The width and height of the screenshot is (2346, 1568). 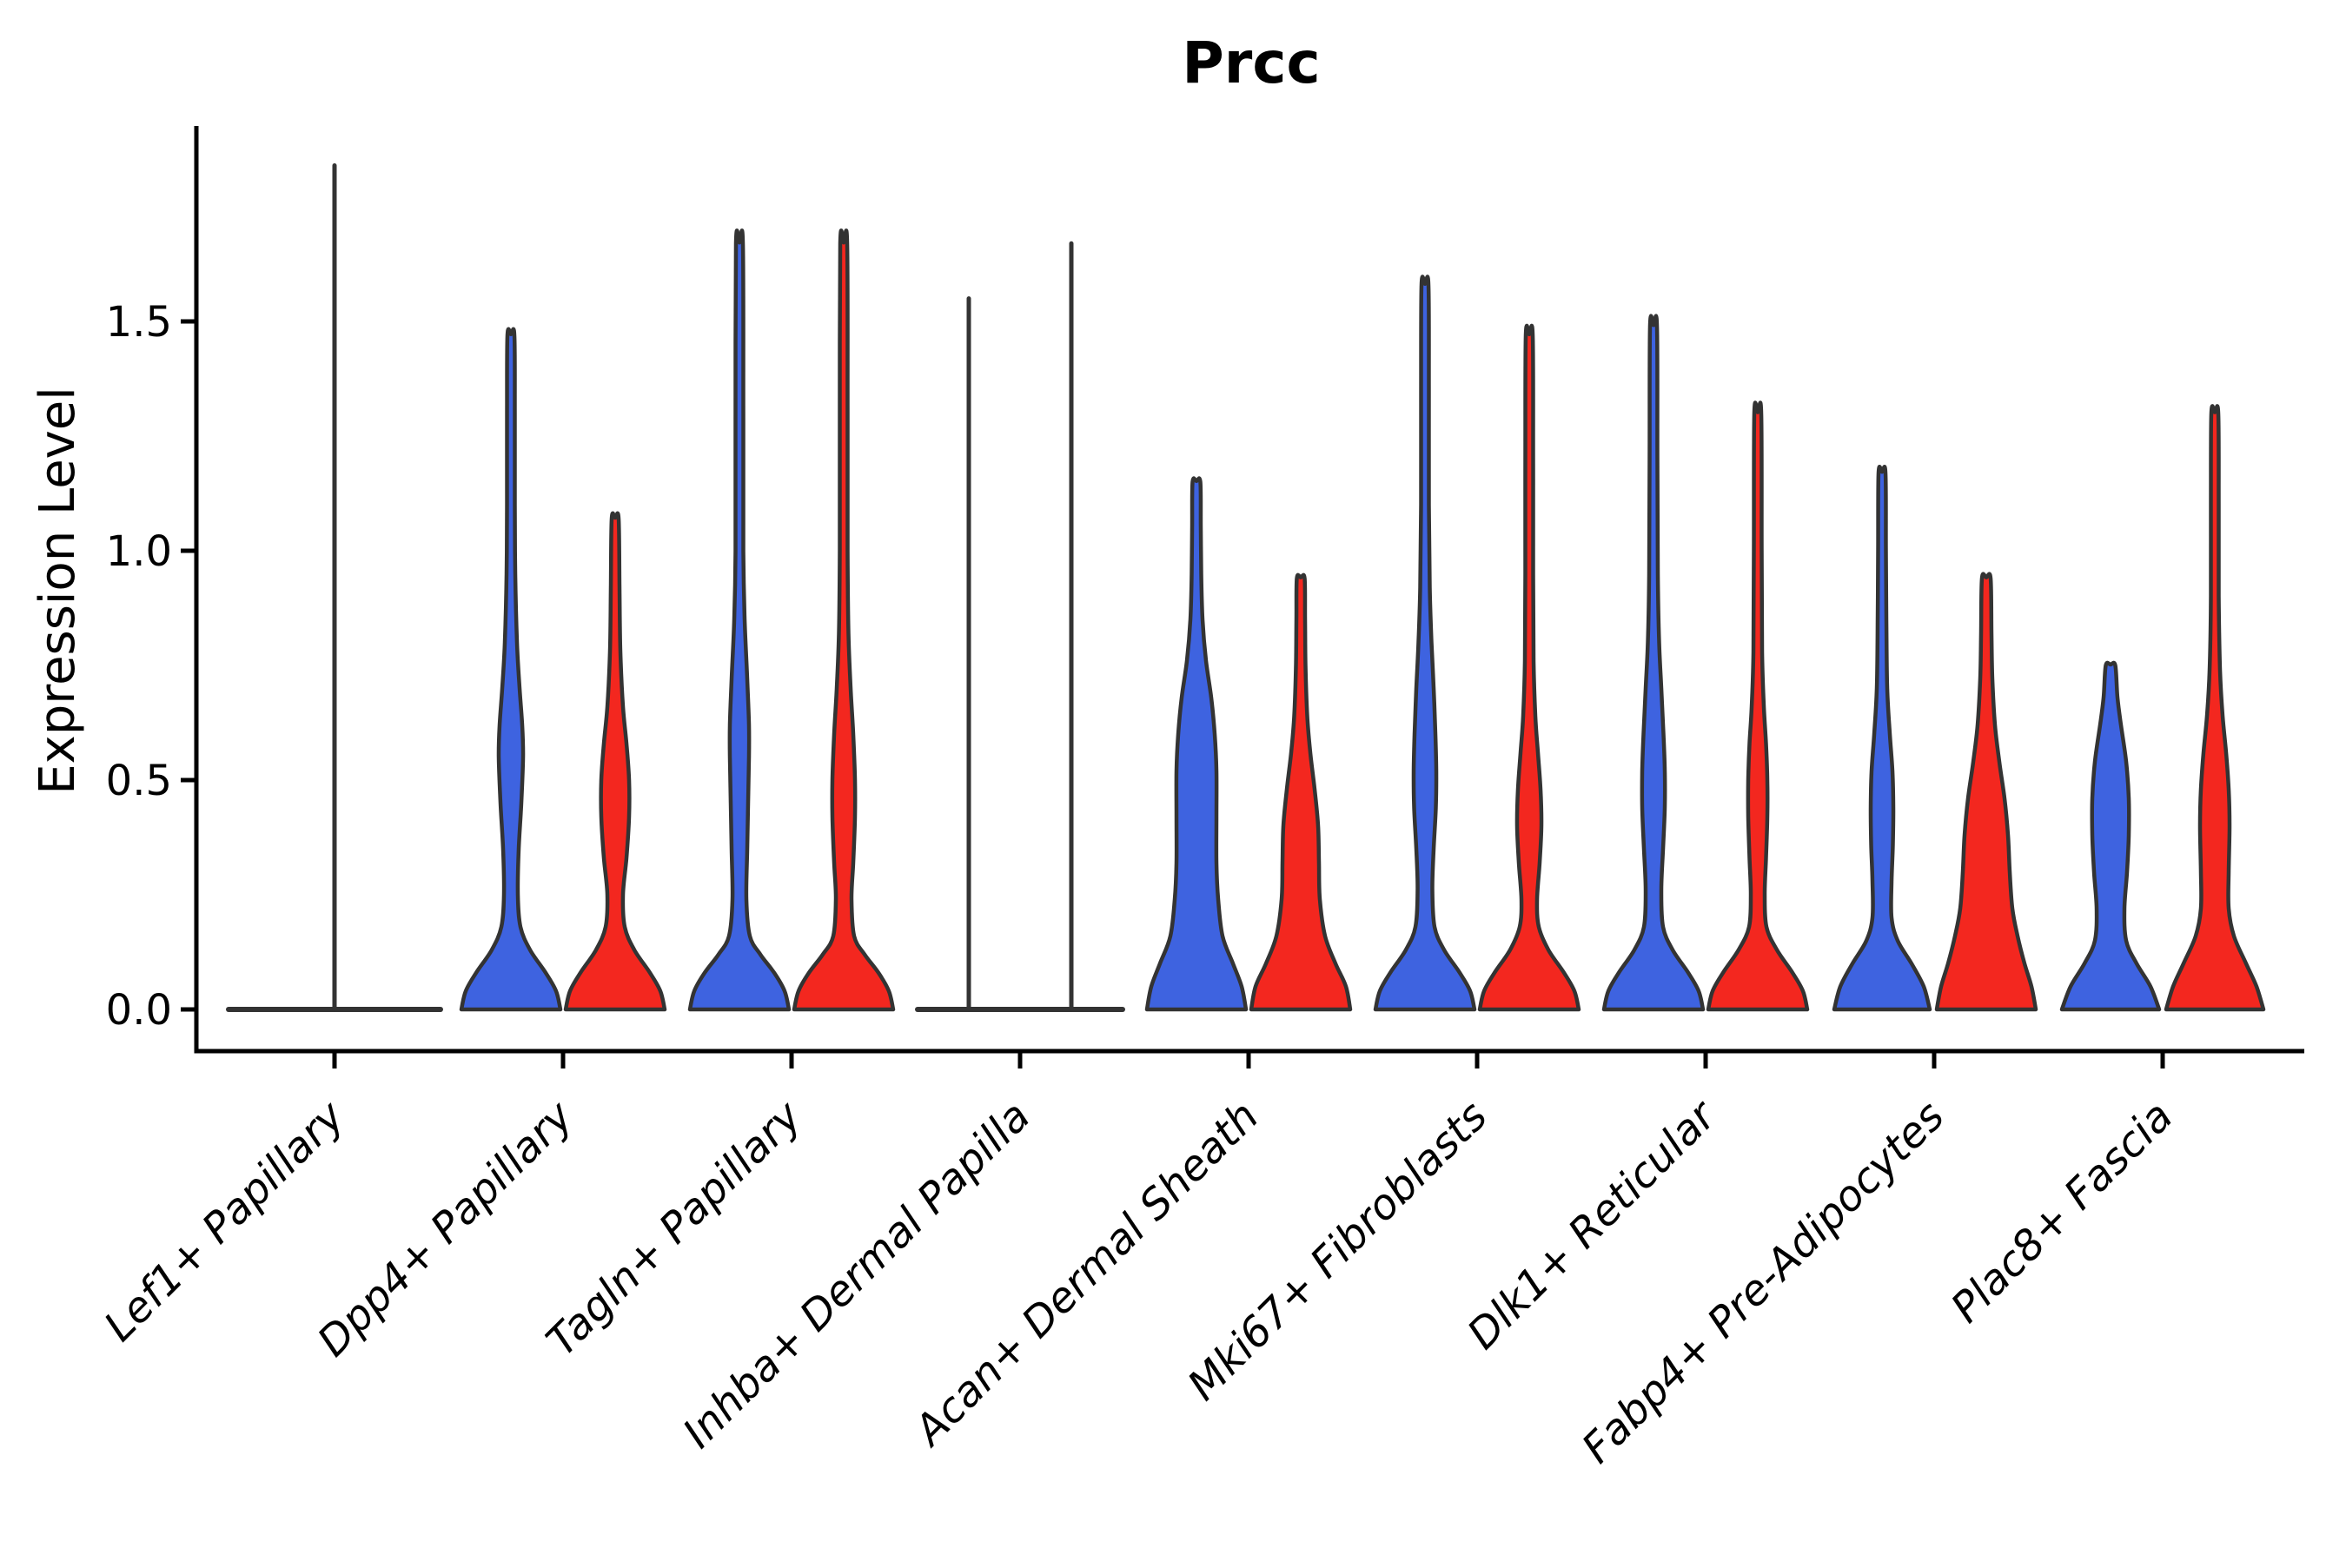 What do you see at coordinates (2063, 1212) in the screenshot?
I see `x-tick-label: Plac8+ Fascia` at bounding box center [2063, 1212].